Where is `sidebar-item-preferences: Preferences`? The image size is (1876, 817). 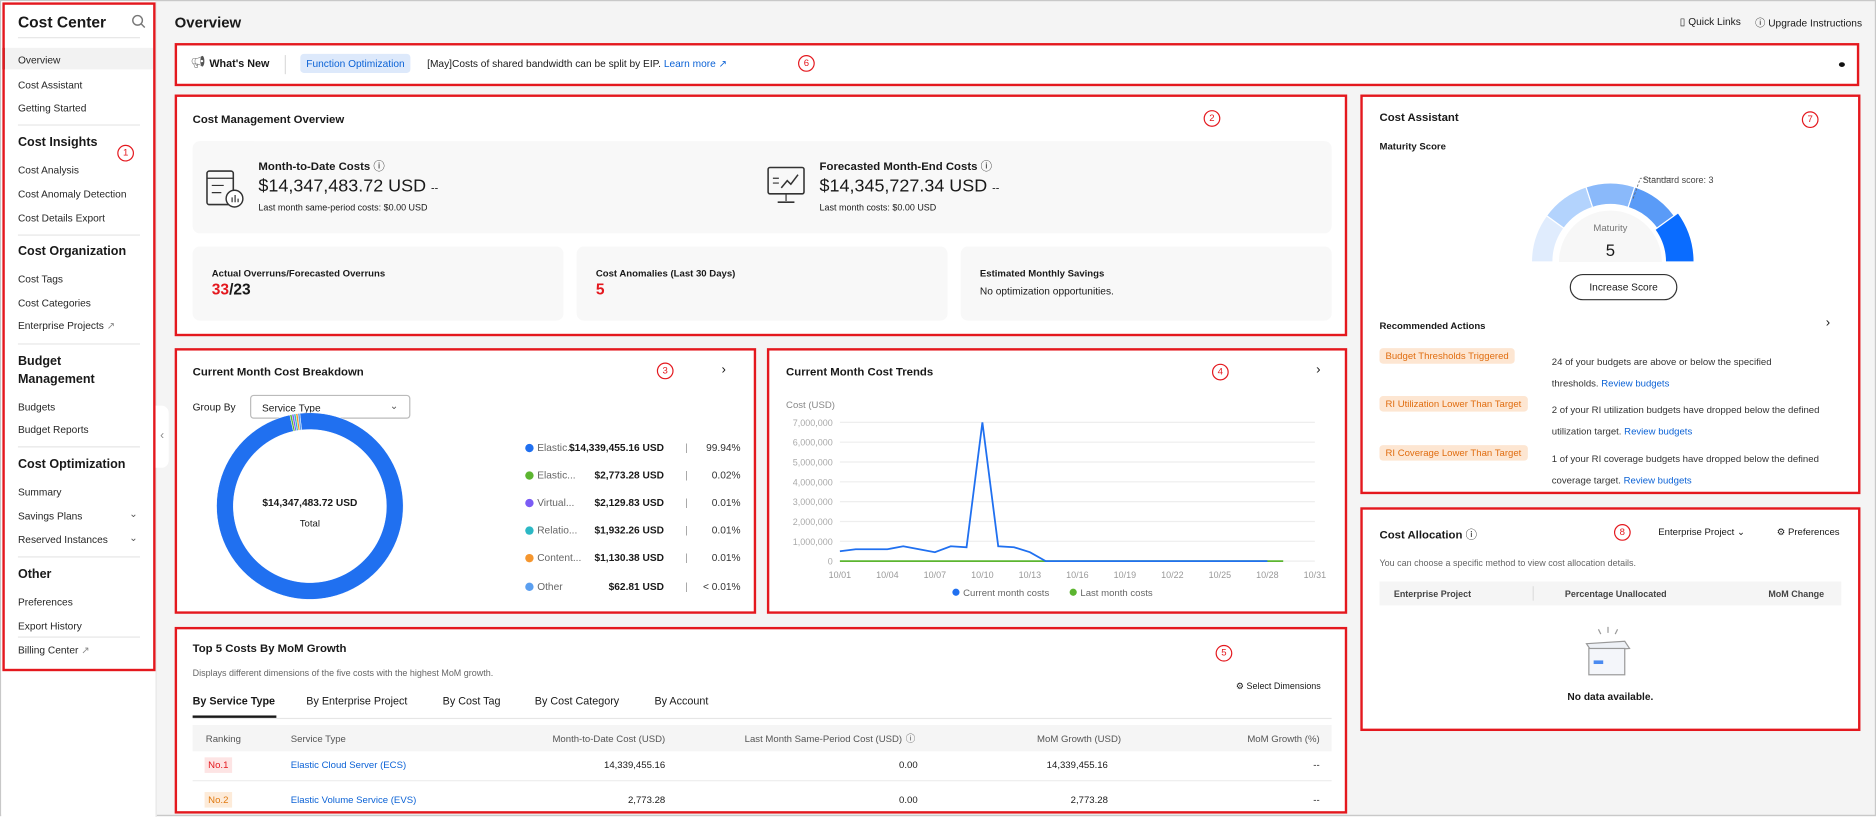 sidebar-item-preferences: Preferences is located at coordinates (45, 601).